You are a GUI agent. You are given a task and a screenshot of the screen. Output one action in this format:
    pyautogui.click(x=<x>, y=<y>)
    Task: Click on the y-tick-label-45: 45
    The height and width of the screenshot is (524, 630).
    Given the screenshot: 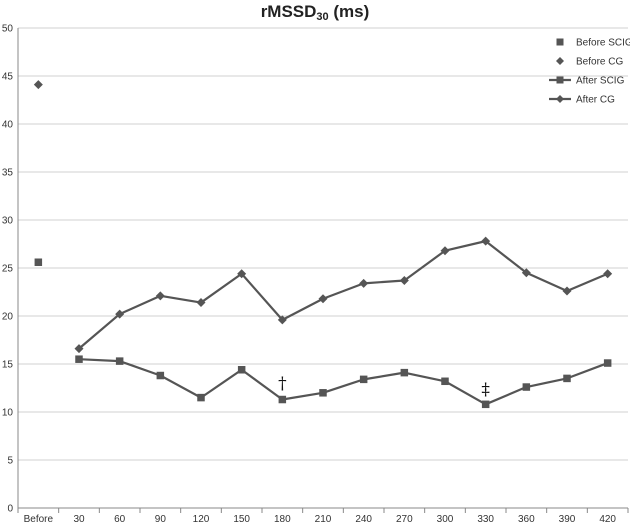 What is the action you would take?
    pyautogui.click(x=8, y=77)
    